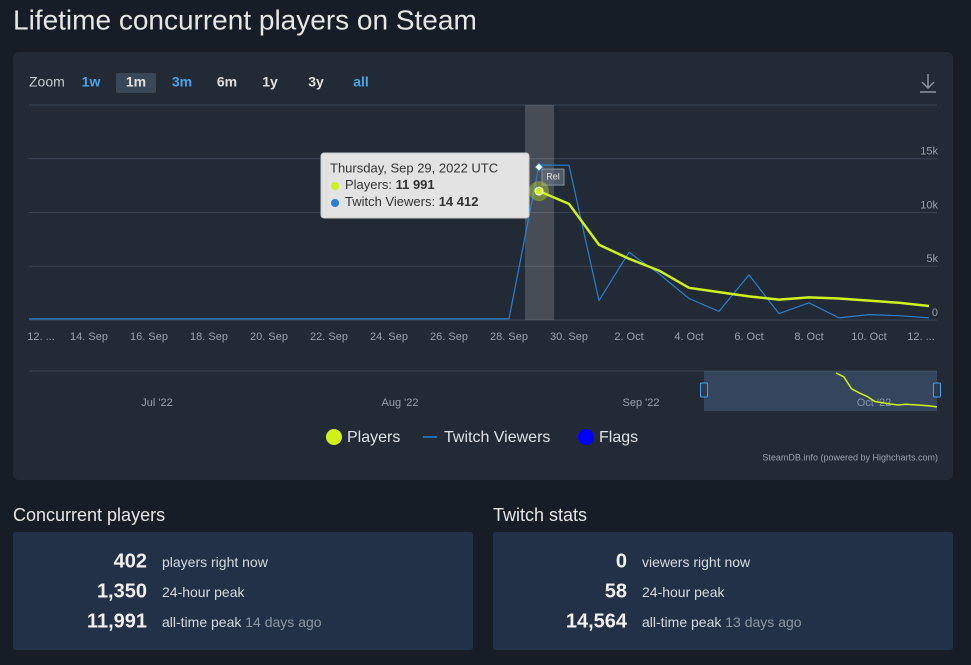 This screenshot has width=971, height=665. Describe the element at coordinates (209, 337) in the screenshot. I see `x-tick-label: 18. Sep` at that location.